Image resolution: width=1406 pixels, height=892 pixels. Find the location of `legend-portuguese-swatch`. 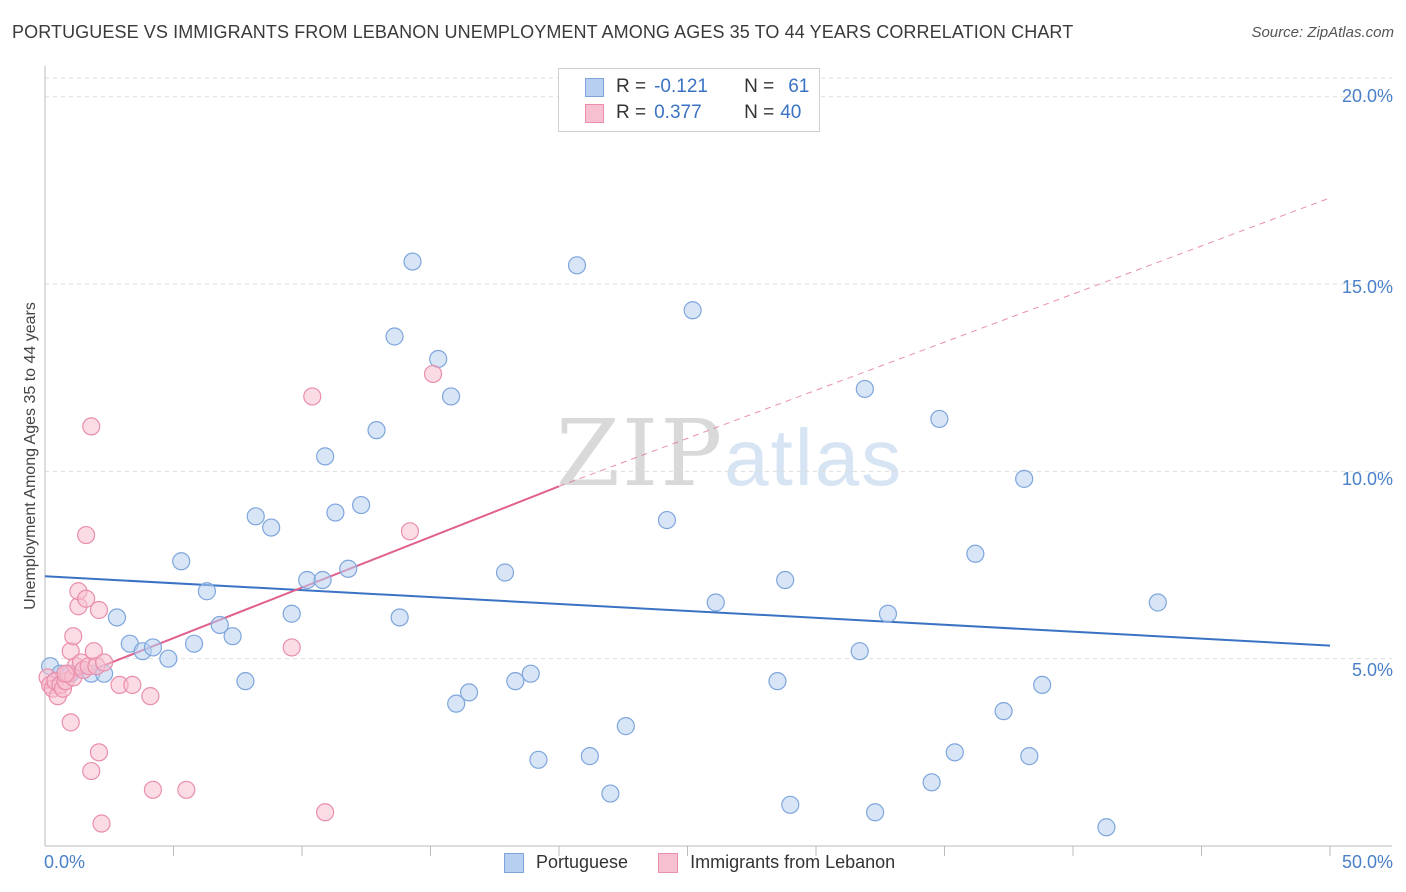

legend-portuguese-swatch is located at coordinates (514, 862).